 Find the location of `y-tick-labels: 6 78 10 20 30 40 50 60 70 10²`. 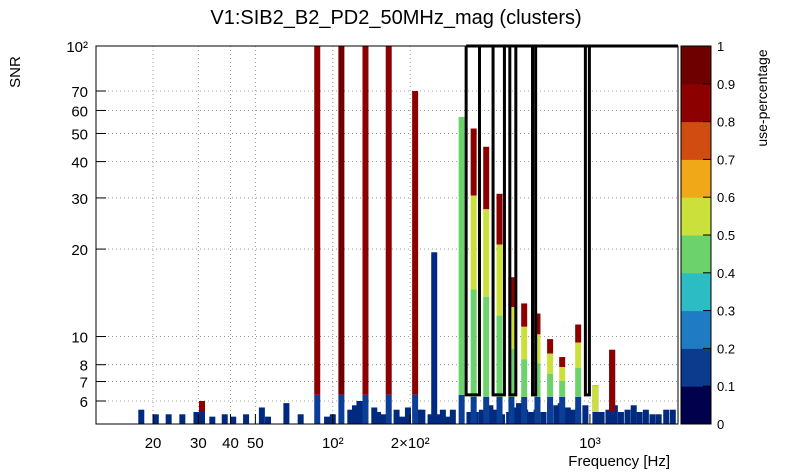

y-tick-labels: 6 78 10 20 30 40 50 60 70 10² is located at coordinates (77, 225).